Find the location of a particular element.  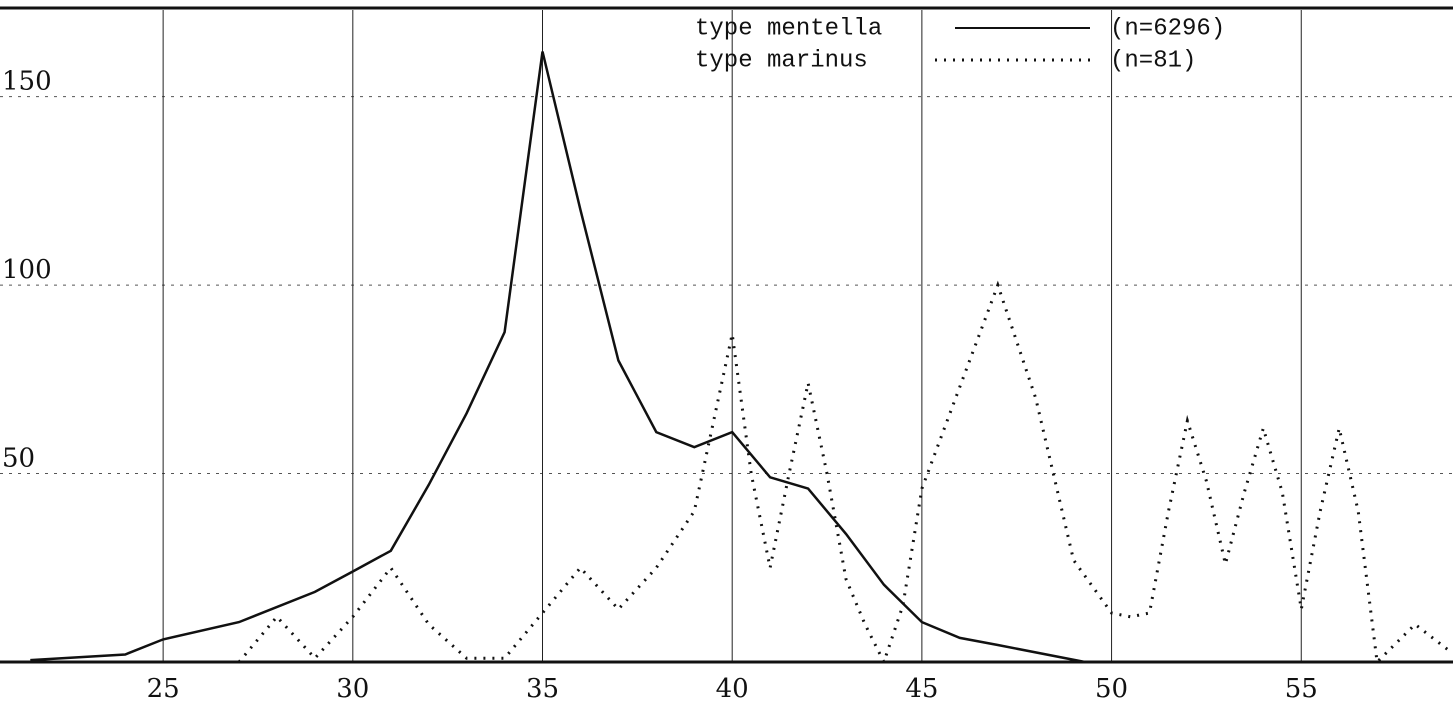

legend-count: (n=6296) is located at coordinates (1167, 28).